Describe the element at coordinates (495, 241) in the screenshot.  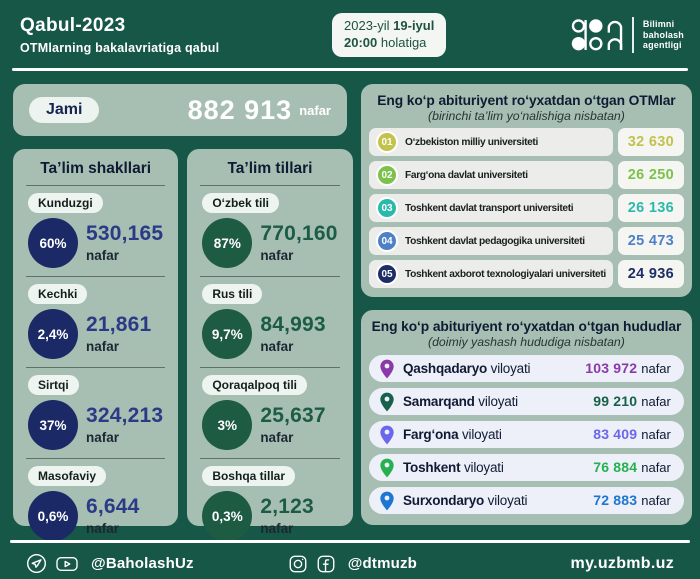
I see `university-name: Toshkent davlat pedagogika universiteti` at that location.